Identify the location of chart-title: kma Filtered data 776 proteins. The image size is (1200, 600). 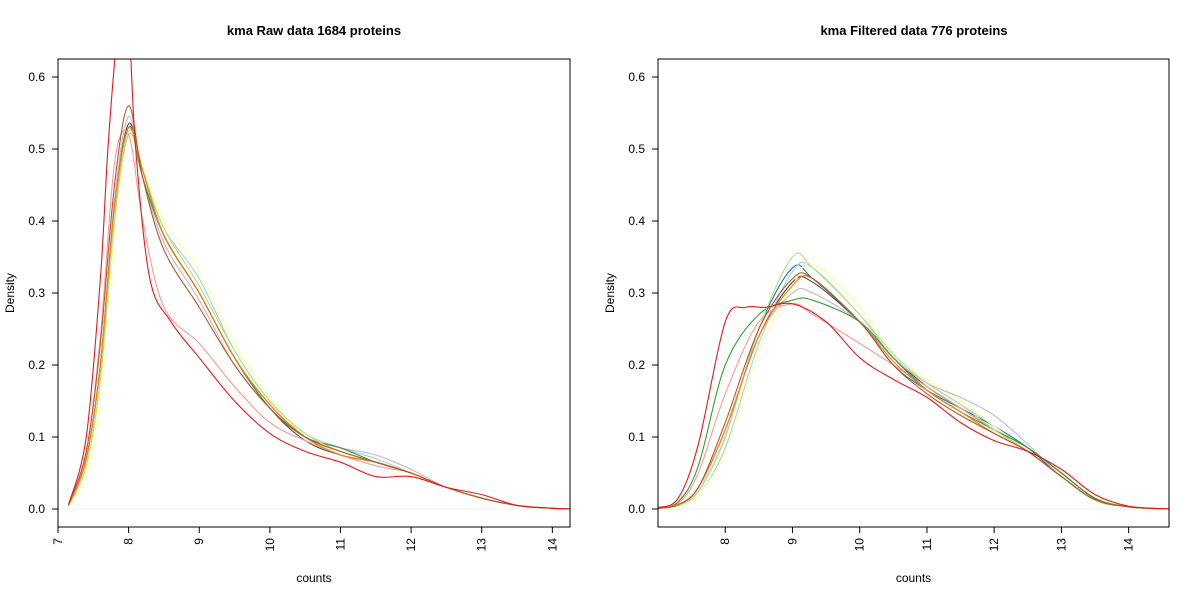
(913, 30).